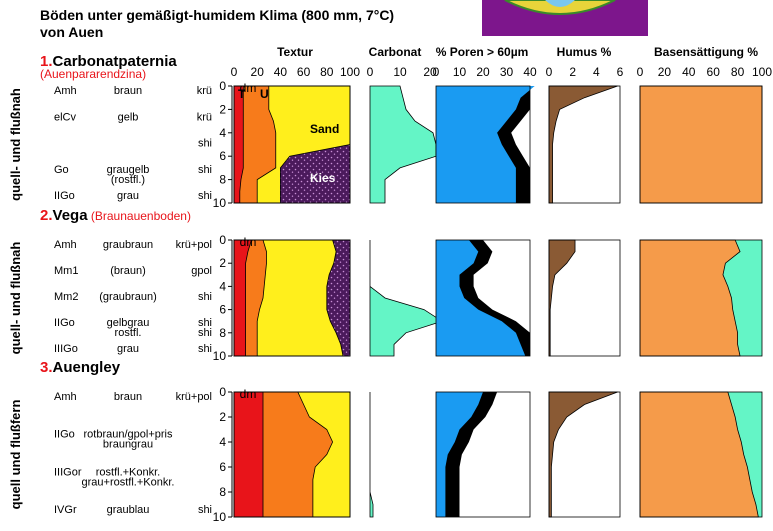 The image size is (773, 531). What do you see at coordinates (66, 349) in the screenshot?
I see `horizon-name: IIIGo` at bounding box center [66, 349].